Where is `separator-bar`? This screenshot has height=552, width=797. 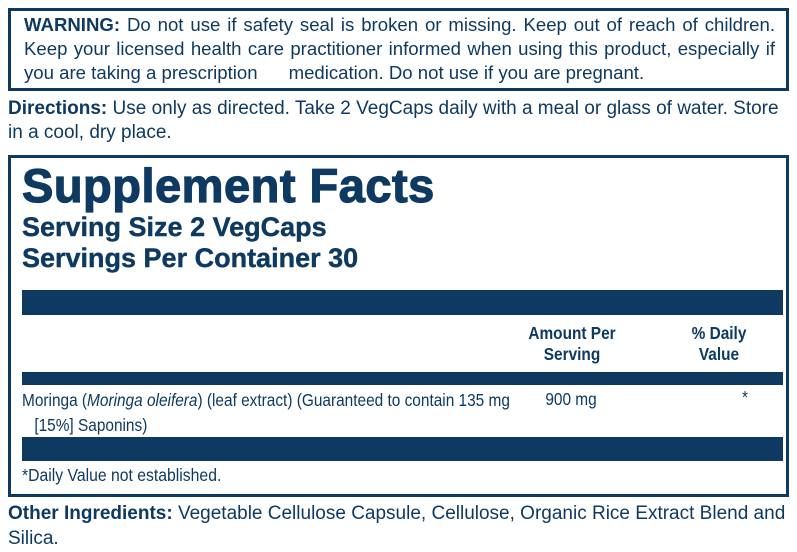
separator-bar is located at coordinates (402, 378).